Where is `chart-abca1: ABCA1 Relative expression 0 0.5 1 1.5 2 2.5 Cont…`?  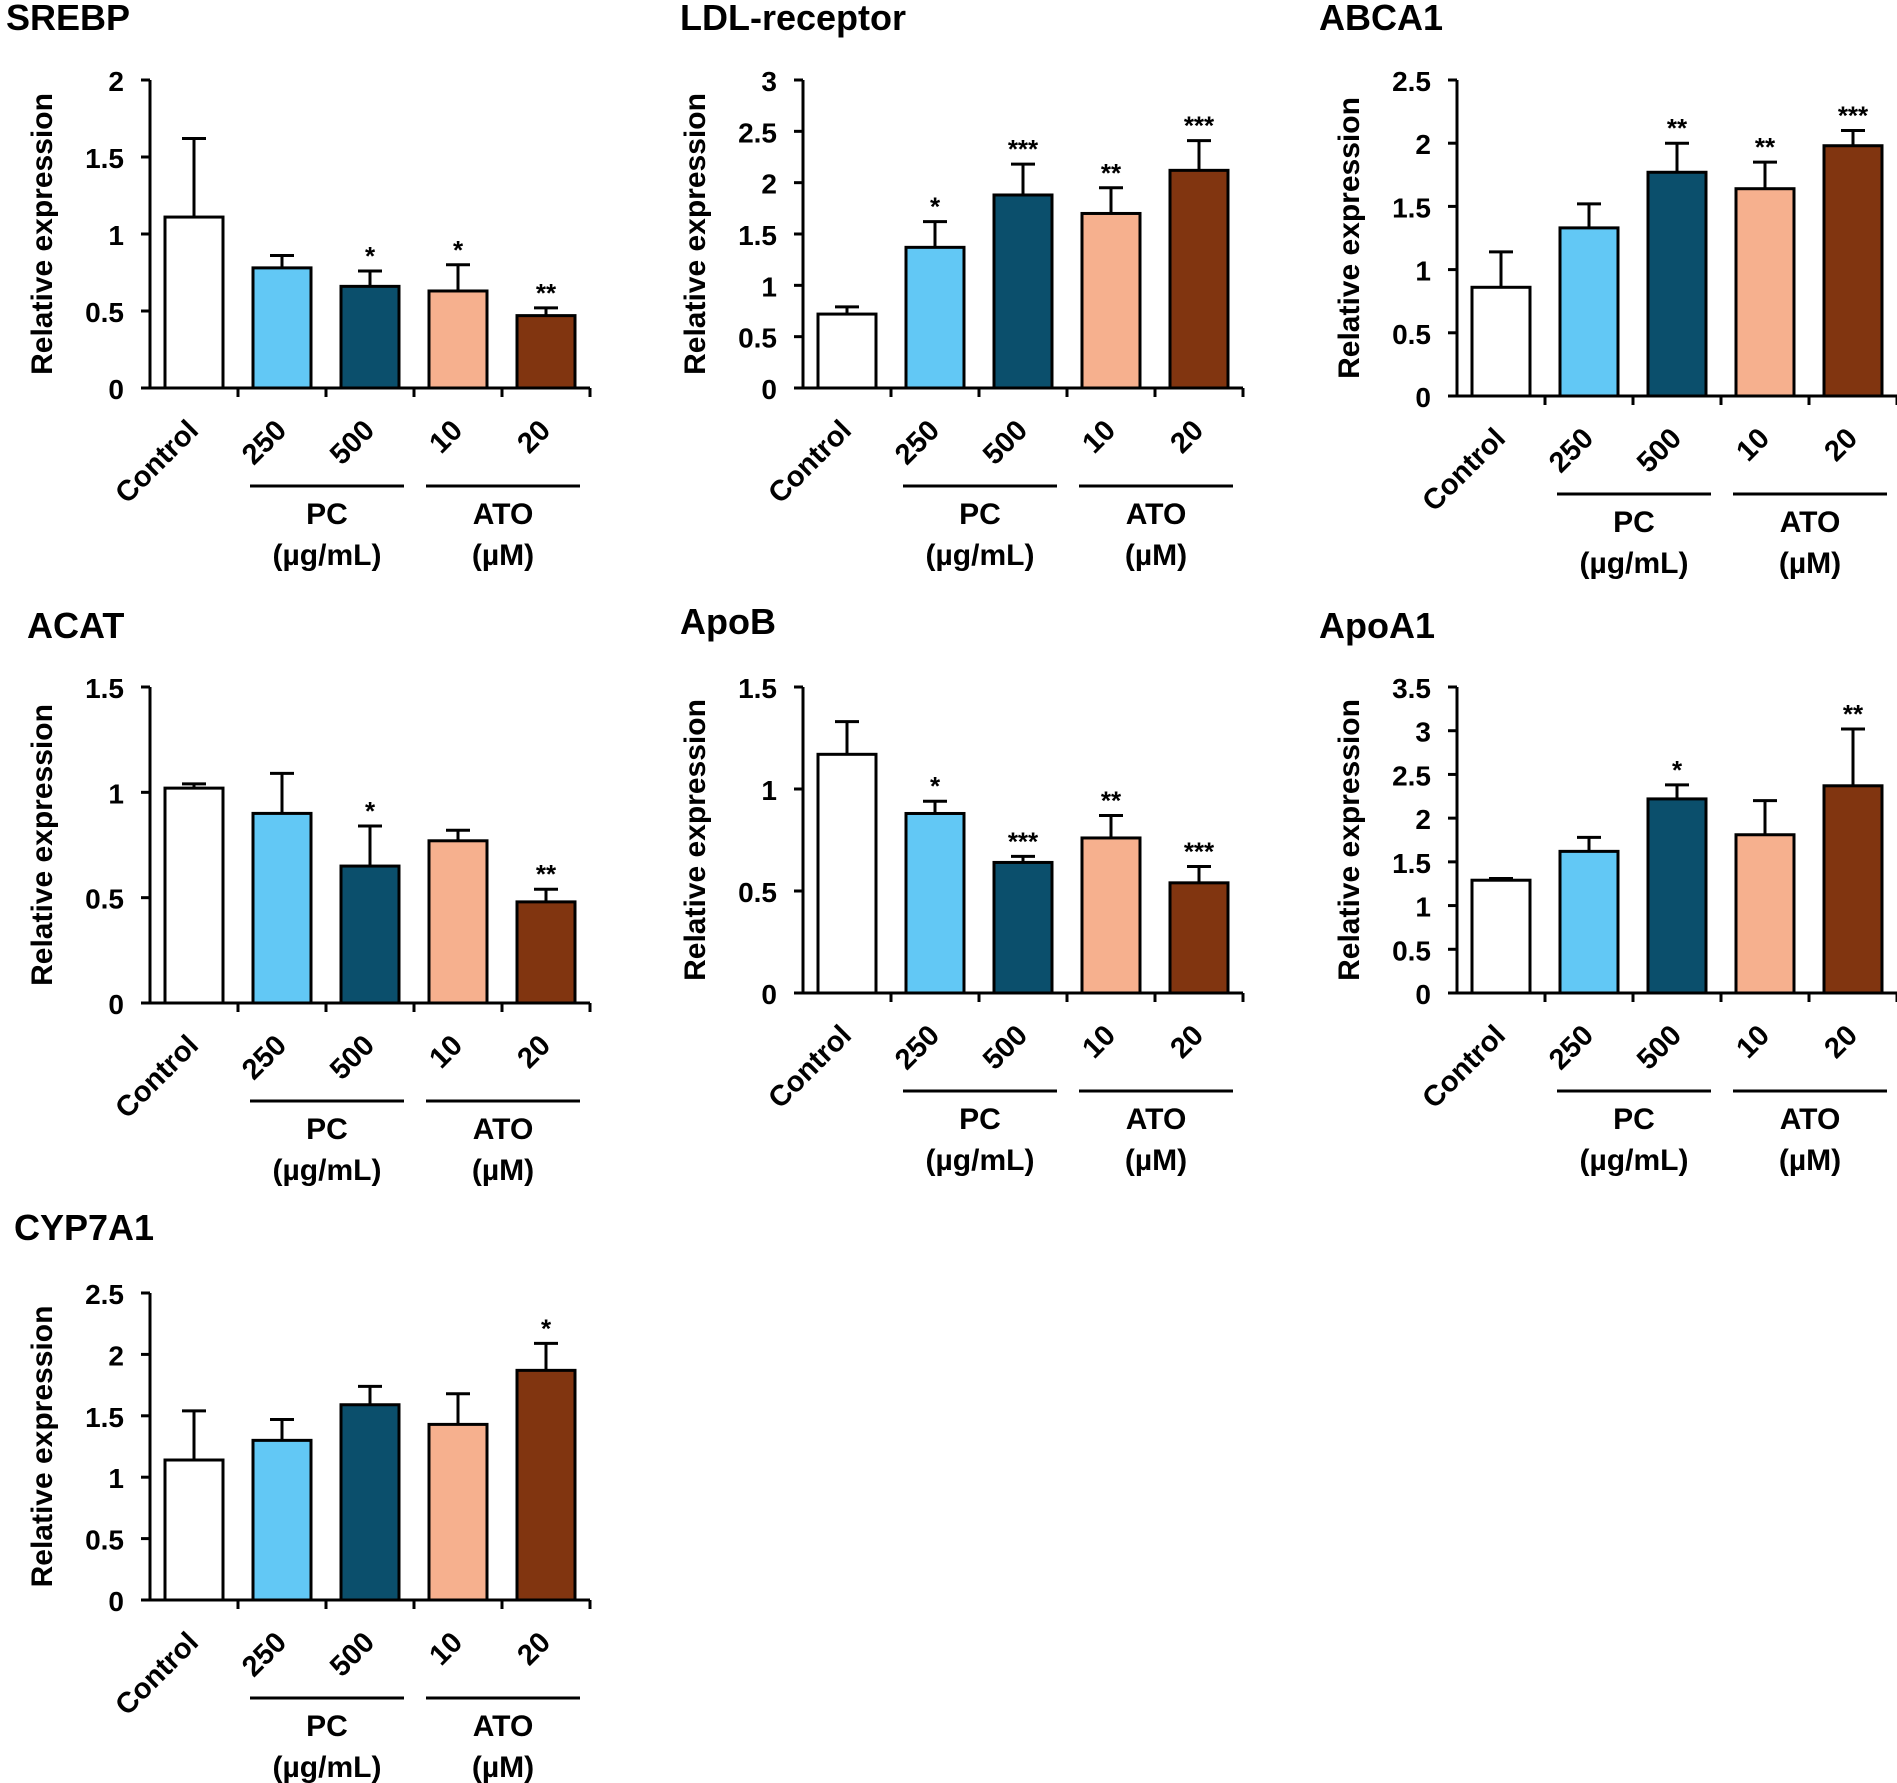
chart-abca1: ABCA1 Relative expression 0 0.5 1 1.5 2 2.5 Cont… is located at coordinates (1608, 290).